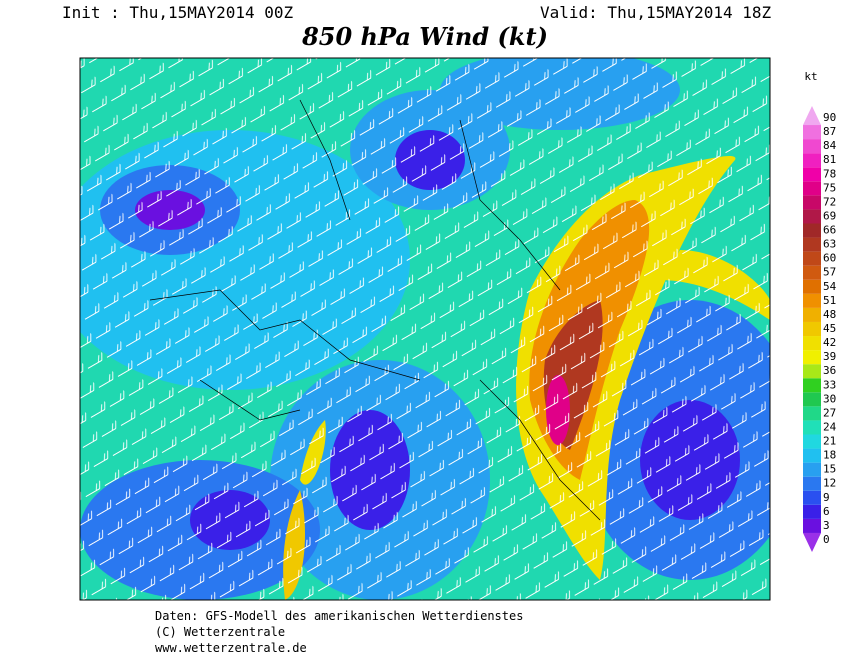 The width and height of the screenshot is (850, 657). Describe the element at coordinates (829, 300) in the screenshot. I see `colorbar-label: 51` at that location.